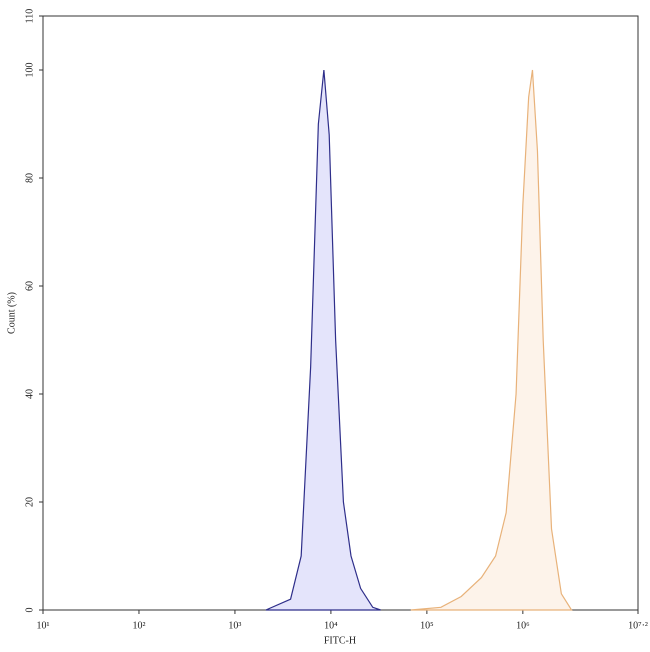 This screenshot has height=652, width=650. I want to click on y-tick-label: 40, so click(29, 394).